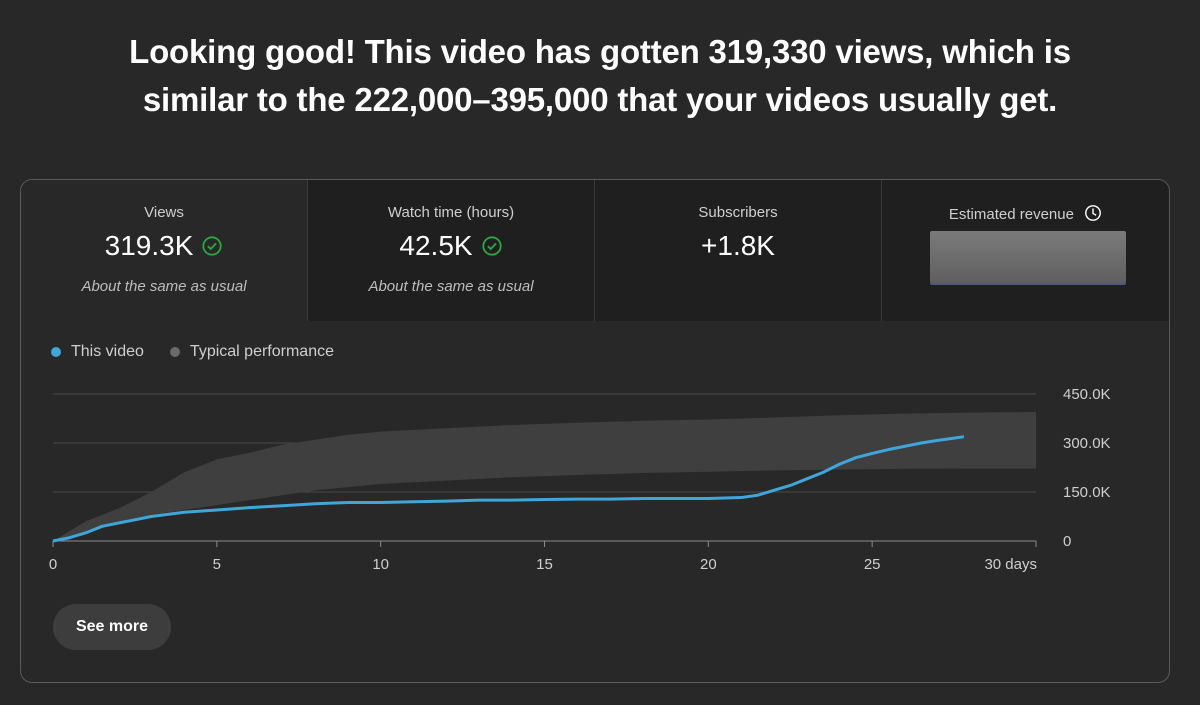  What do you see at coordinates (149, 245) in the screenshot?
I see `metric-value: 319.3K` at bounding box center [149, 245].